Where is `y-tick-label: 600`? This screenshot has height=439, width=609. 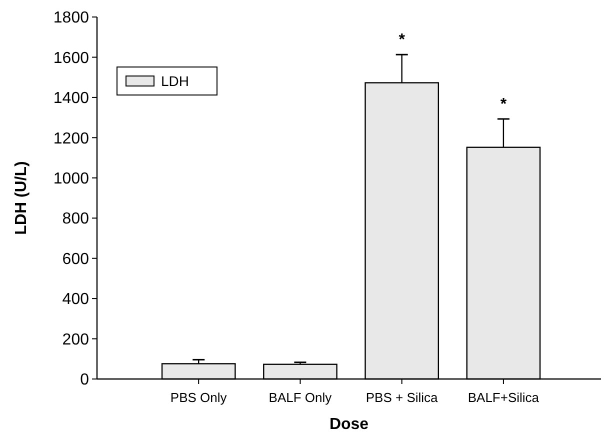 y-tick-label: 600 is located at coordinates (76, 259).